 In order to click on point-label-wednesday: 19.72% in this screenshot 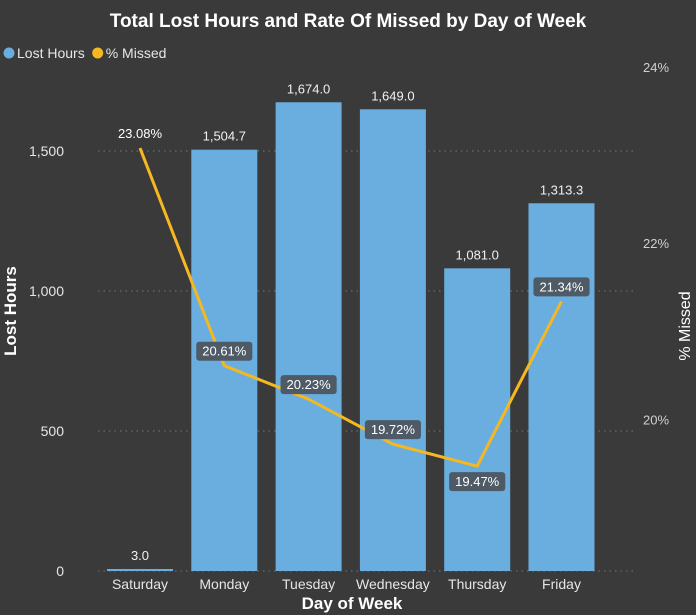, I will do `click(392, 430)`.